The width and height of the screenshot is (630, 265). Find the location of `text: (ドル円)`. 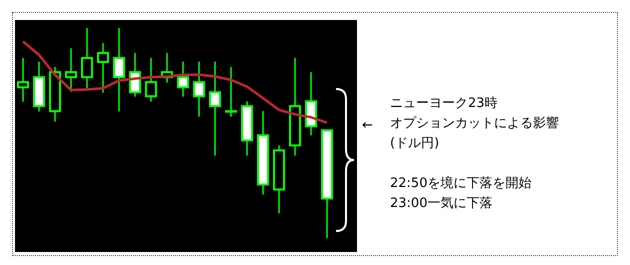

text: (ドル円) is located at coordinates (415, 144).